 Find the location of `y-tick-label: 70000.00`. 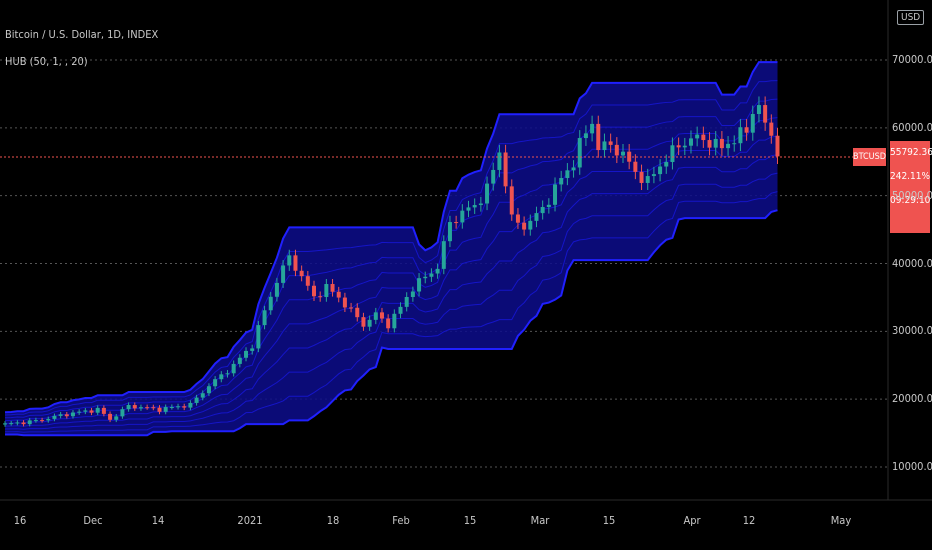

y-tick-label: 70000.00 is located at coordinates (912, 59).